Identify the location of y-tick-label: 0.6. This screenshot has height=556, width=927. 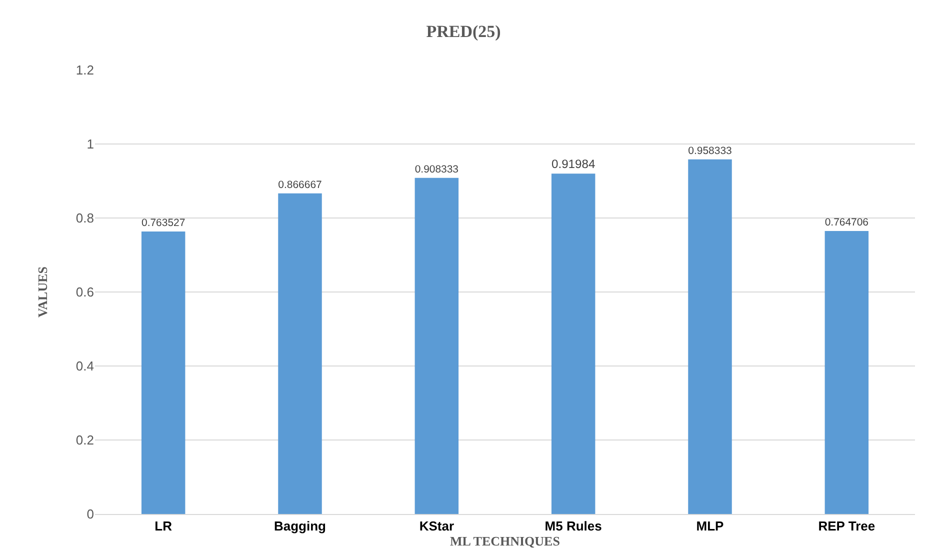
(85, 292).